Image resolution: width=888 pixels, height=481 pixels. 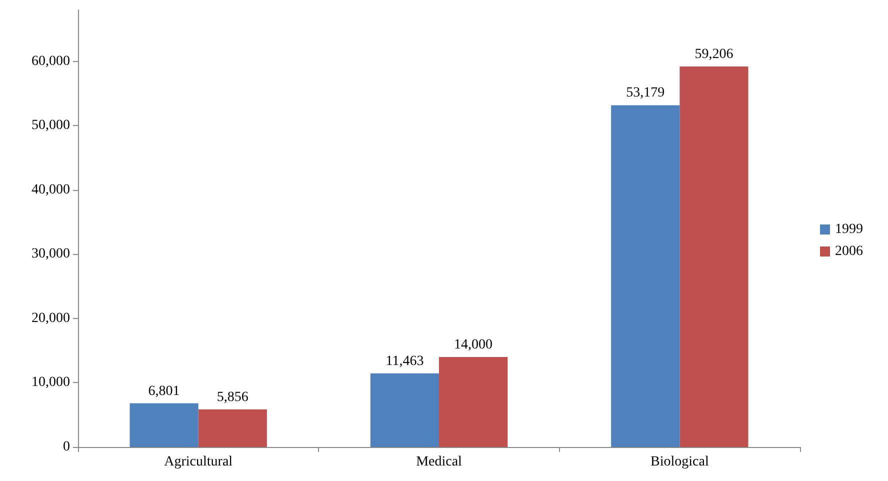 What do you see at coordinates (51, 61) in the screenshot?
I see `y-tick-label: 60,000` at bounding box center [51, 61].